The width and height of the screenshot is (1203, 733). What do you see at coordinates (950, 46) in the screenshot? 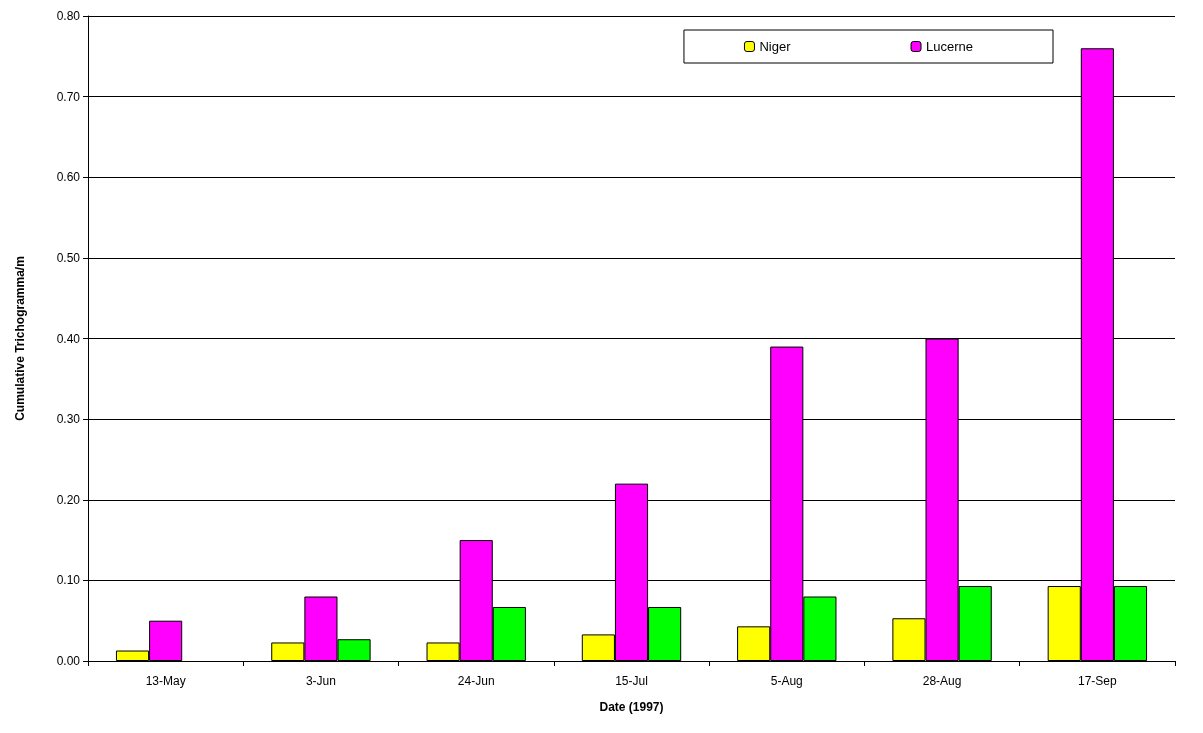
I see `legend-label: Lucerne` at bounding box center [950, 46].